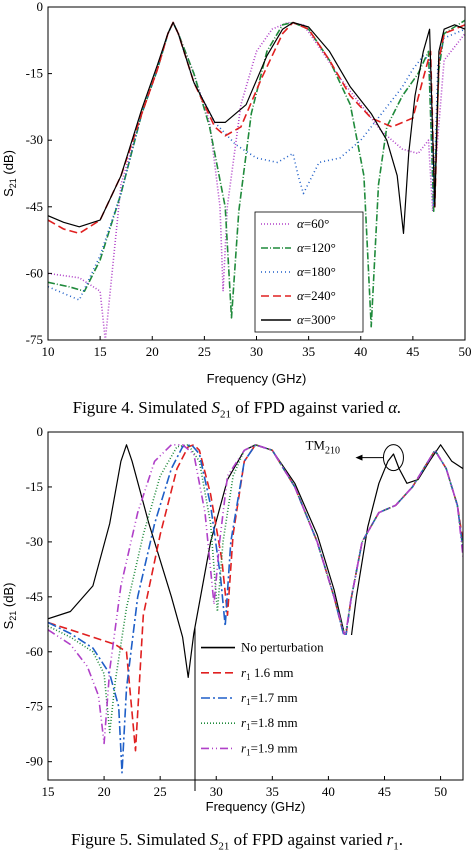 The width and height of the screenshot is (474, 852). Describe the element at coordinates (320, 295) in the screenshot. I see `legend-label-value: =240°` at that location.